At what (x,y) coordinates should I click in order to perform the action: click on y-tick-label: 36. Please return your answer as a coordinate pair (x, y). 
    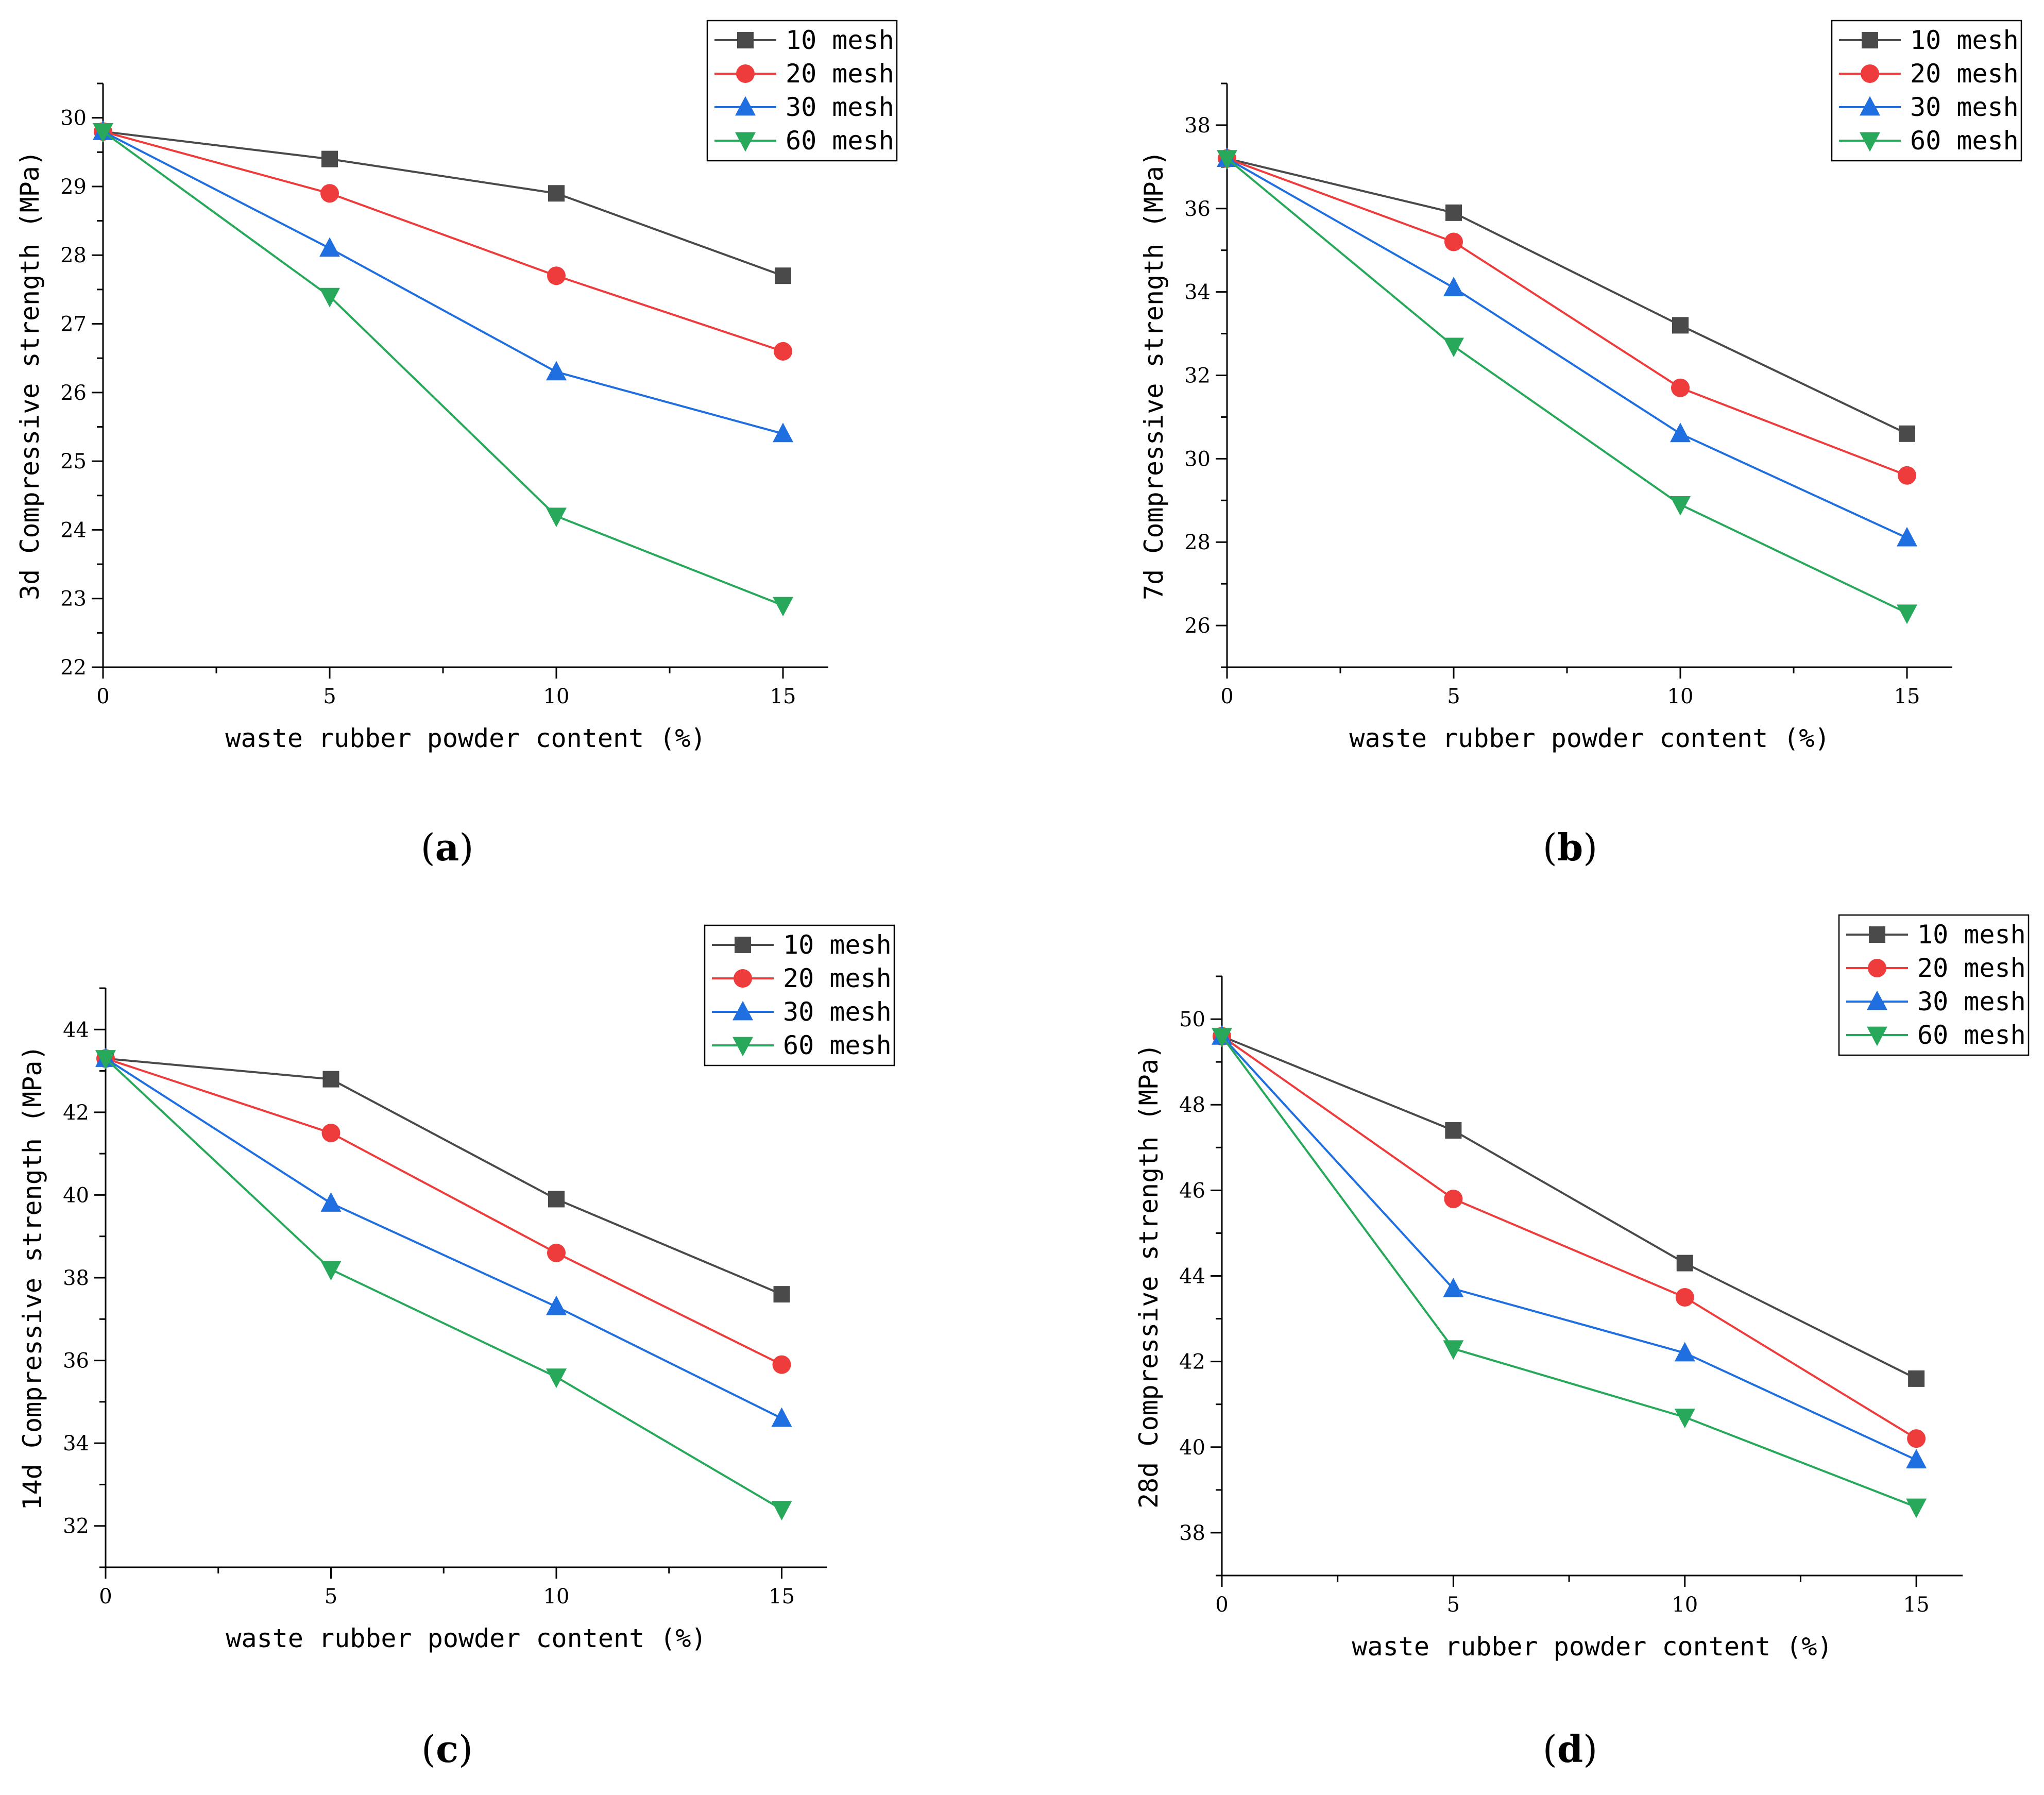
    Looking at the image, I should click on (76, 1361).